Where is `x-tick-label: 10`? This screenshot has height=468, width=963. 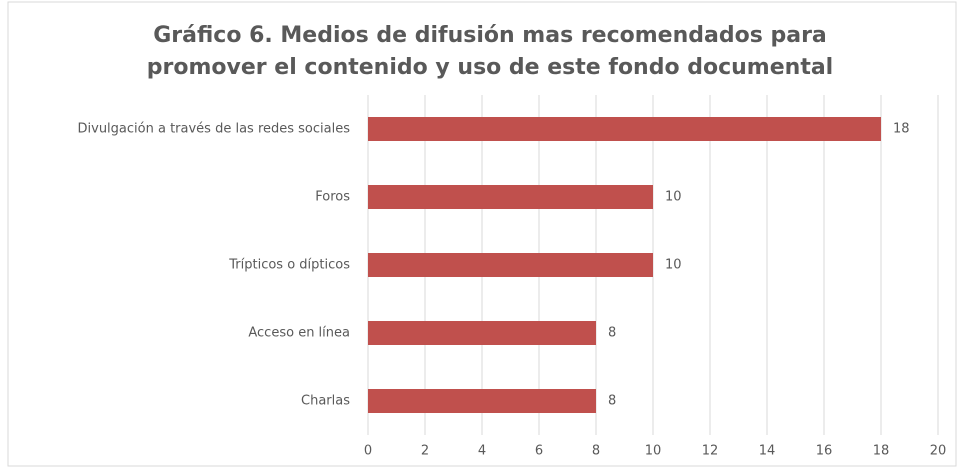
x-tick-label: 10 is located at coordinates (653, 451).